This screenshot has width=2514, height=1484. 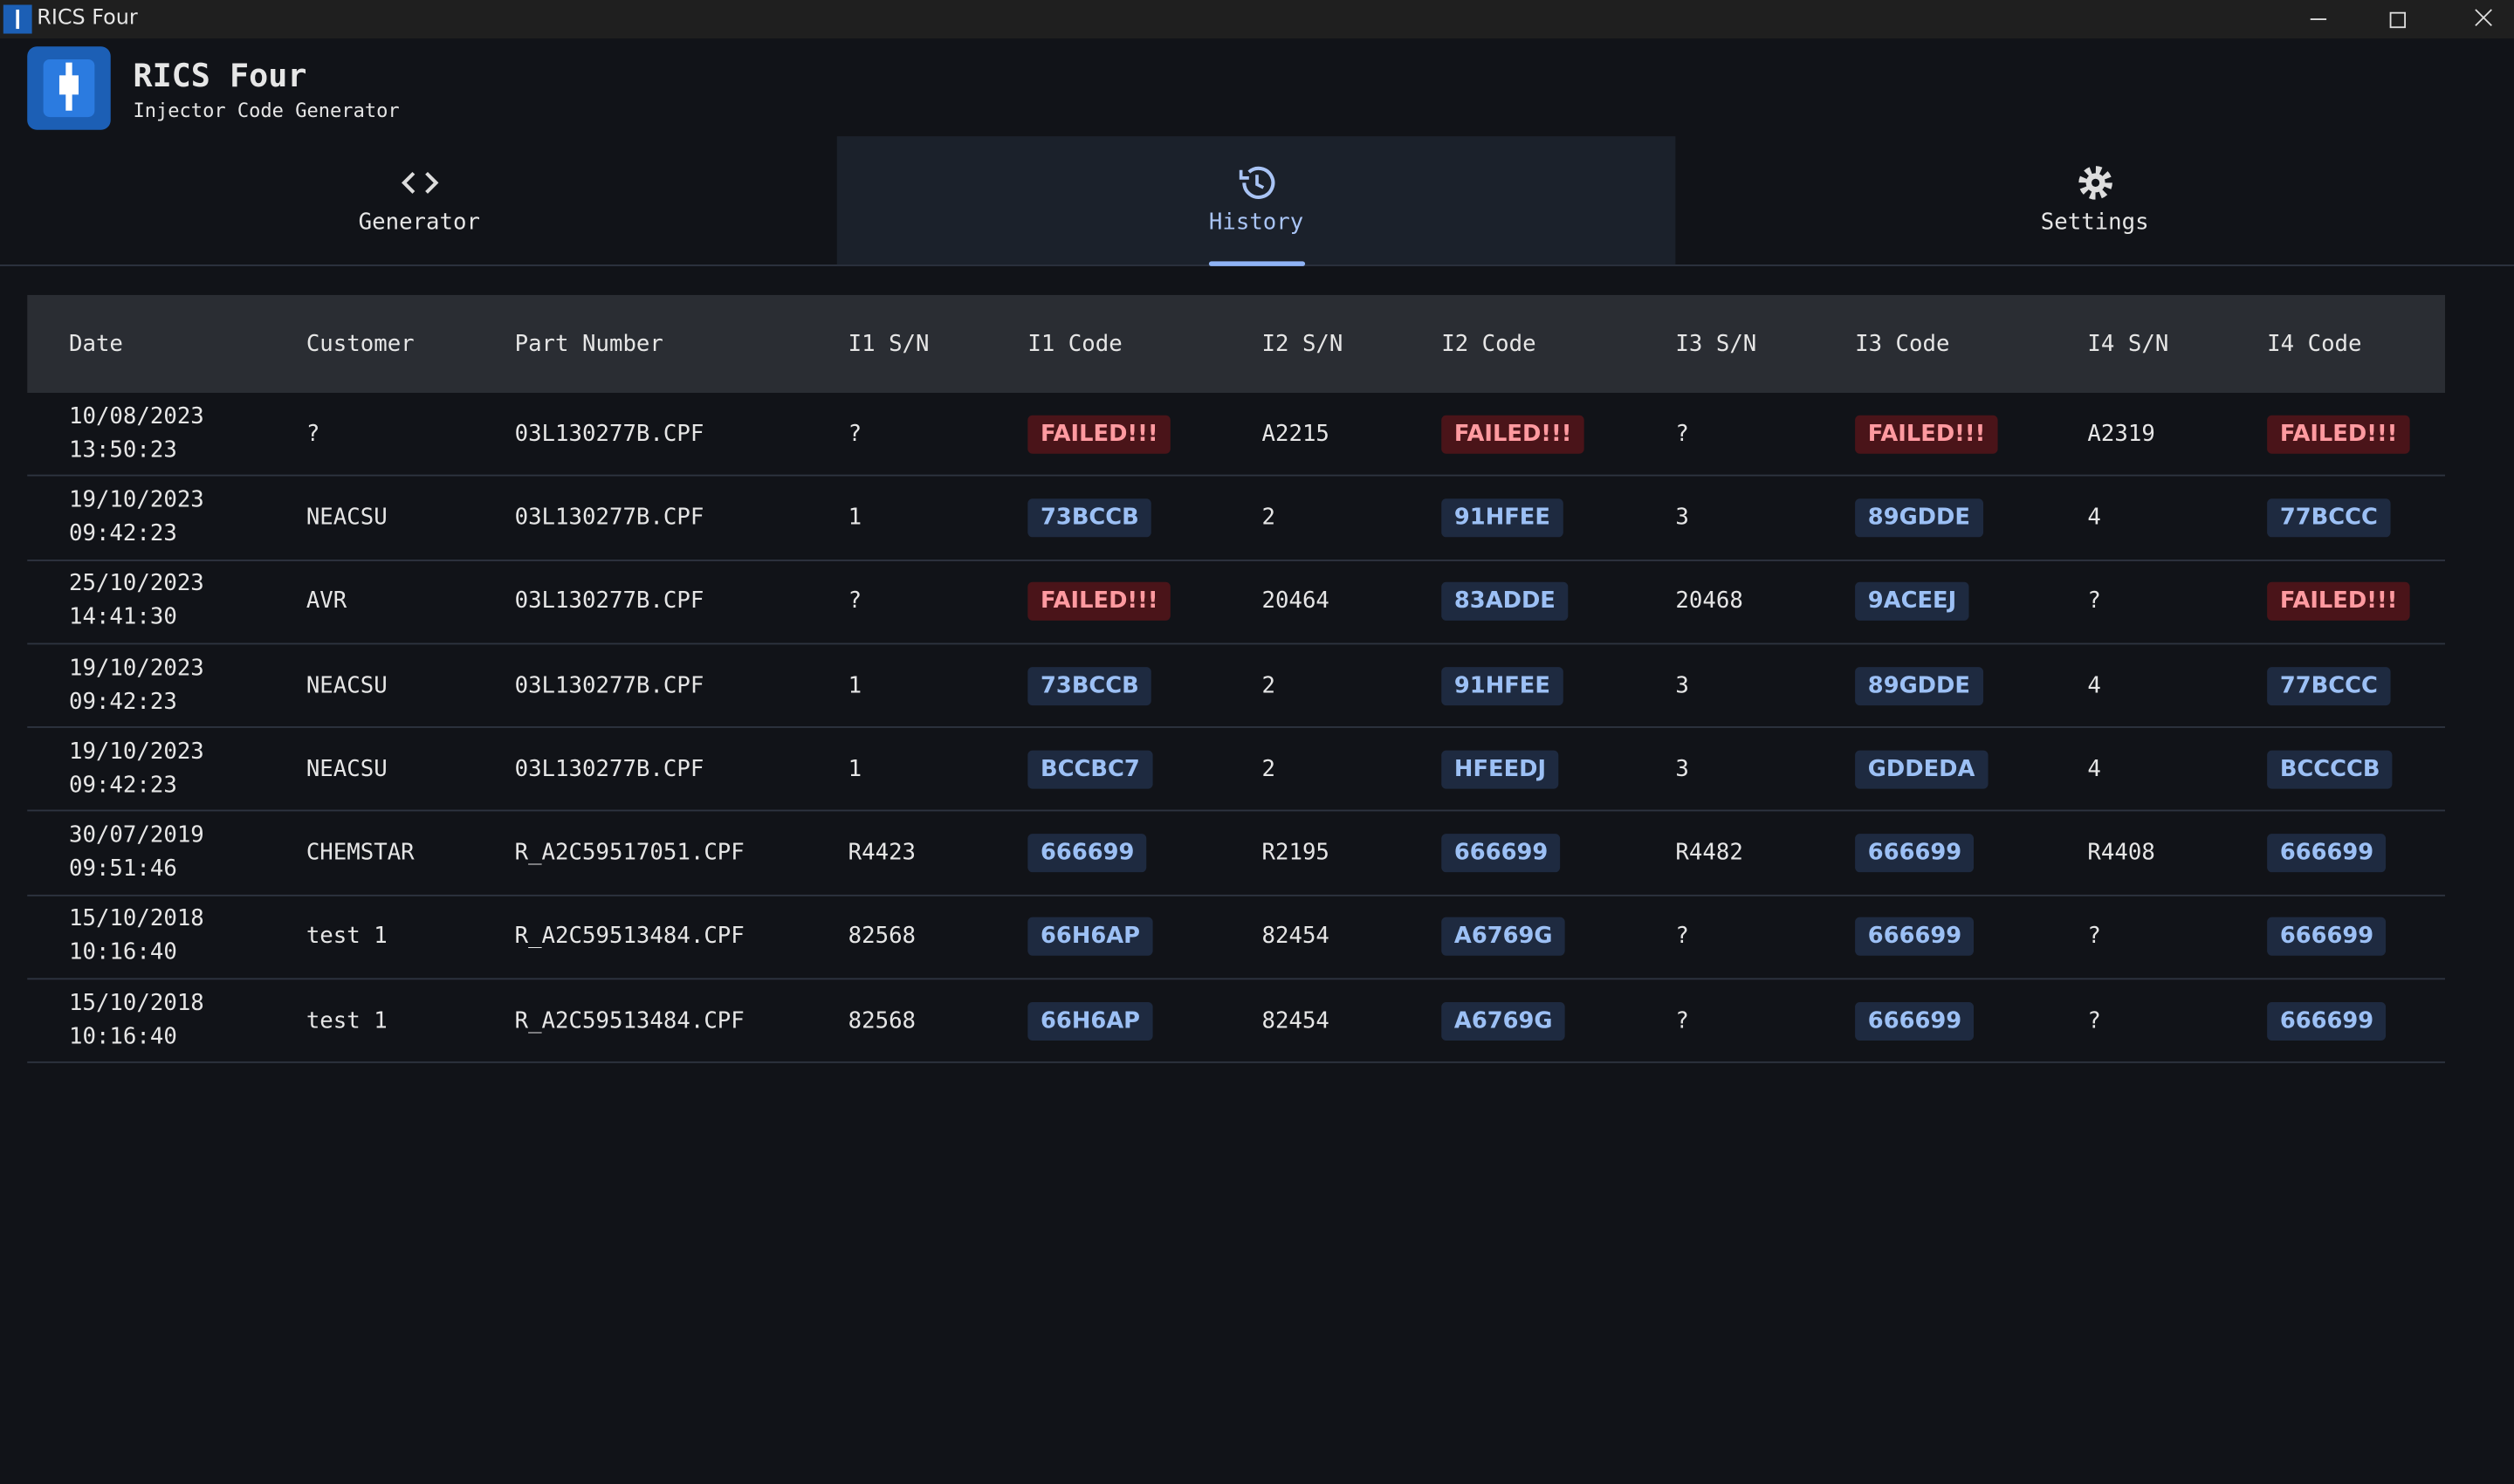 I want to click on code-badge: 77BCCC, so click(x=2329, y=518).